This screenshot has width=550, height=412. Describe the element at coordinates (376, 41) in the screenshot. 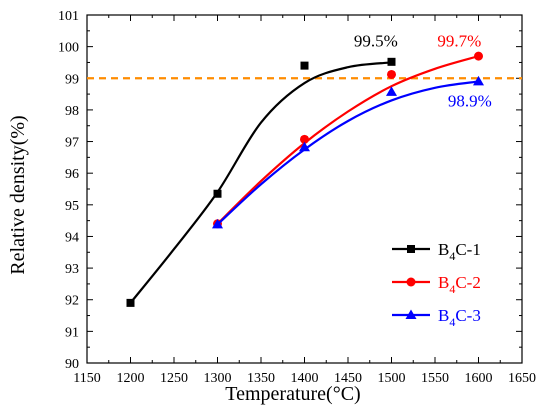

I see `data-label: 99.5%` at that location.